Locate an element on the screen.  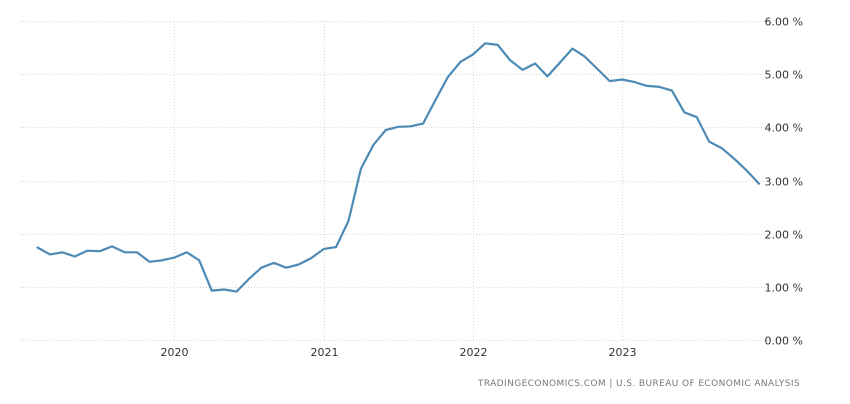
x-tick-label: 2020 is located at coordinates (175, 352).